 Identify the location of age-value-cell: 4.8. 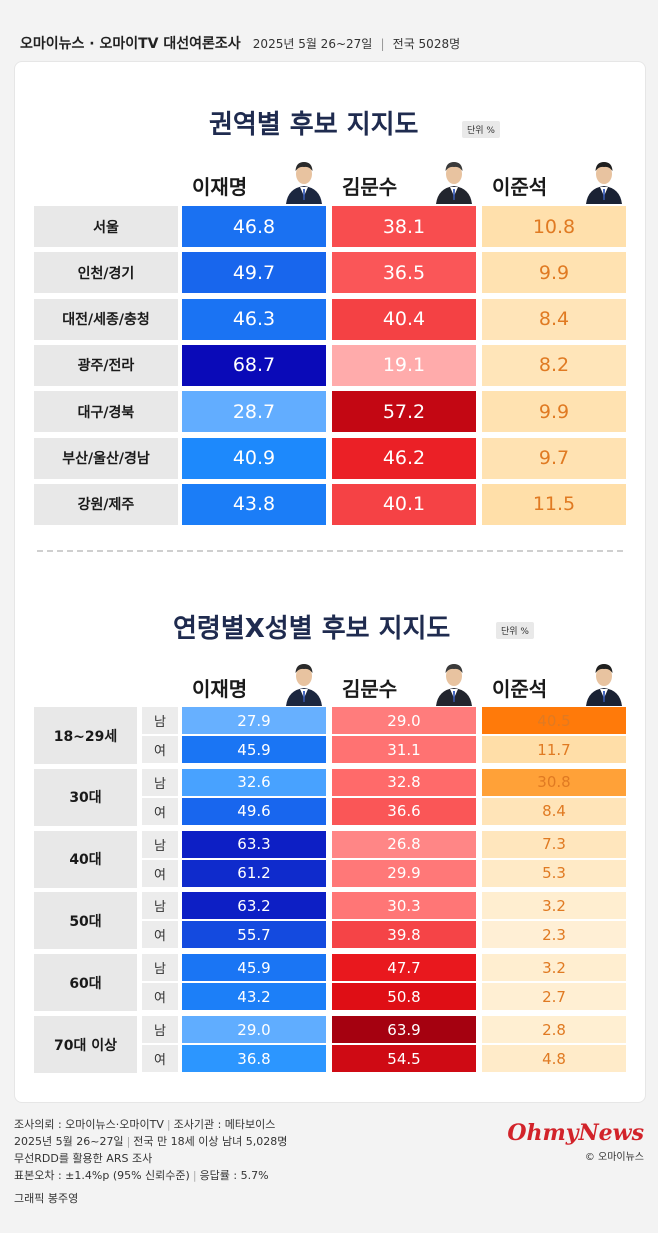
(554, 1058).